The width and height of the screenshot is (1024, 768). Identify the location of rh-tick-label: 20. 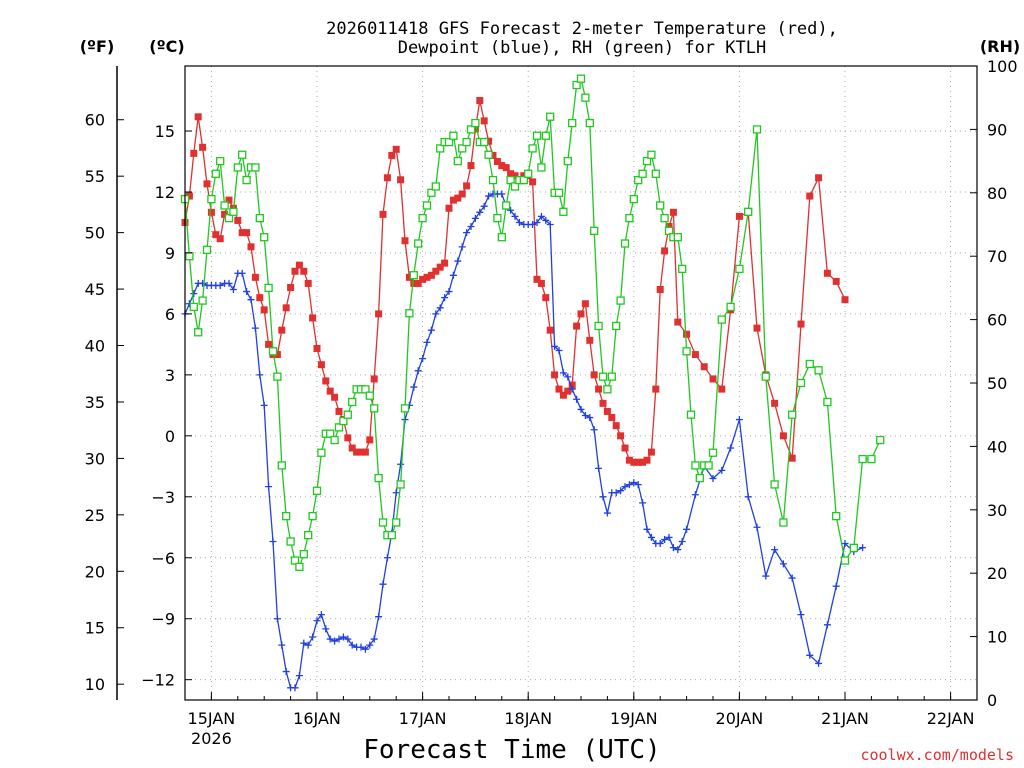
(997, 573).